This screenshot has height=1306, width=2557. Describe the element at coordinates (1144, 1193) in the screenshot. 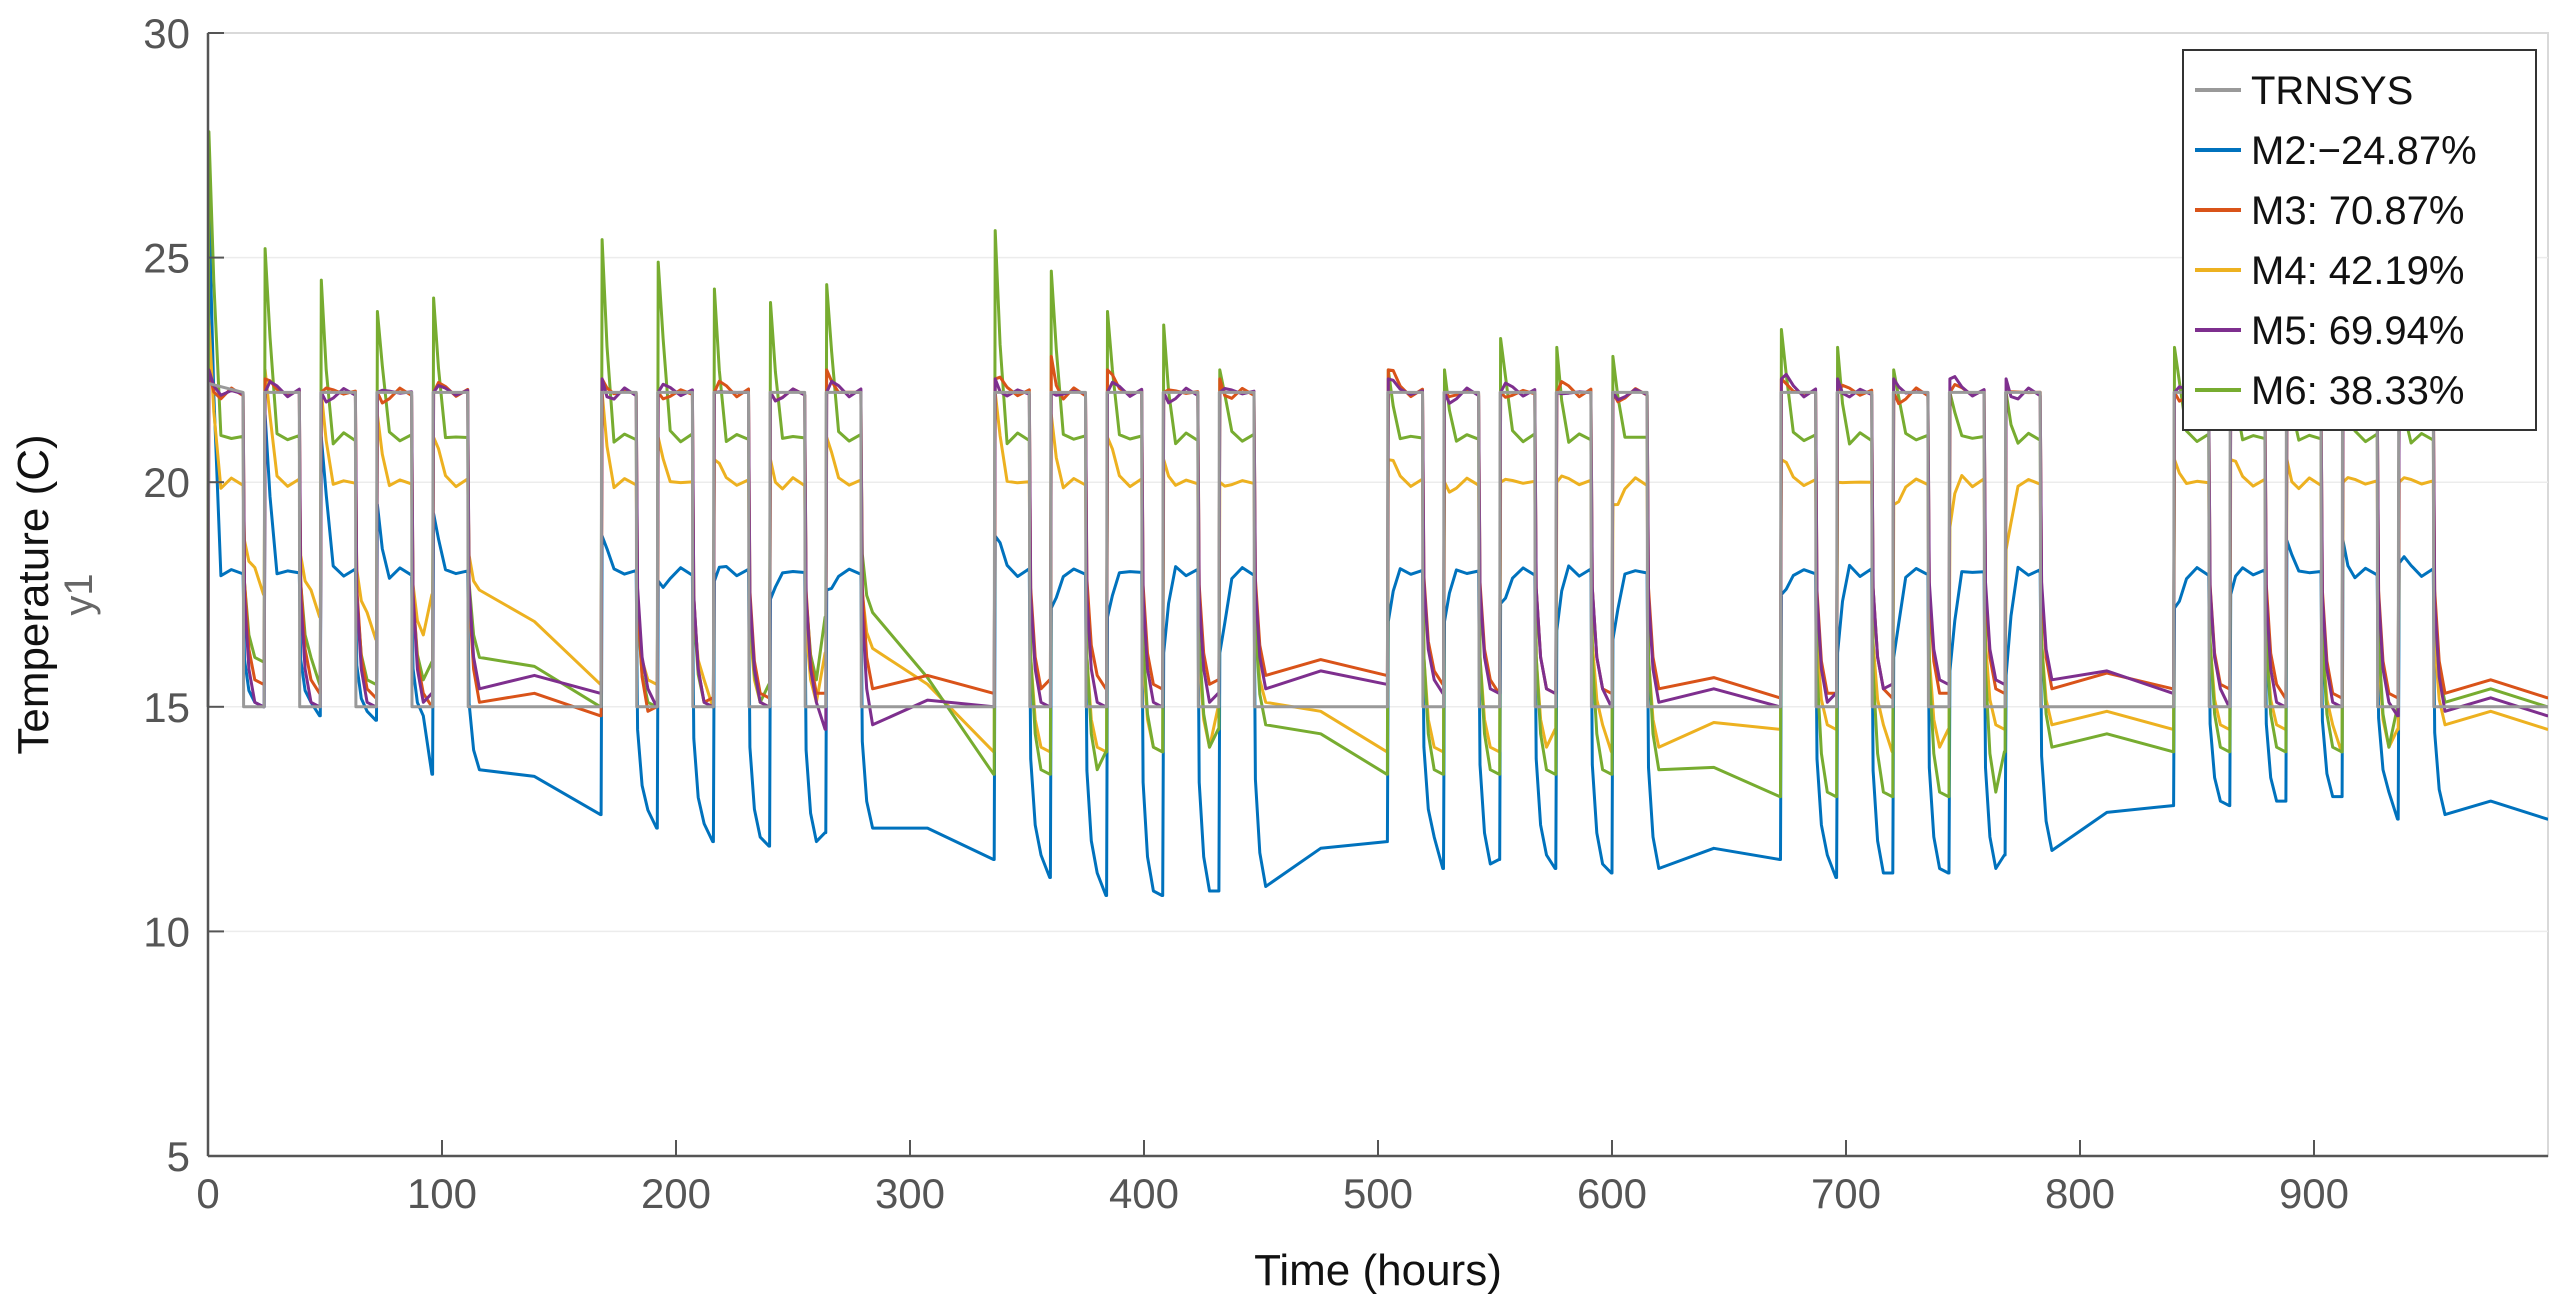

I see `x-tick-label: 400` at that location.